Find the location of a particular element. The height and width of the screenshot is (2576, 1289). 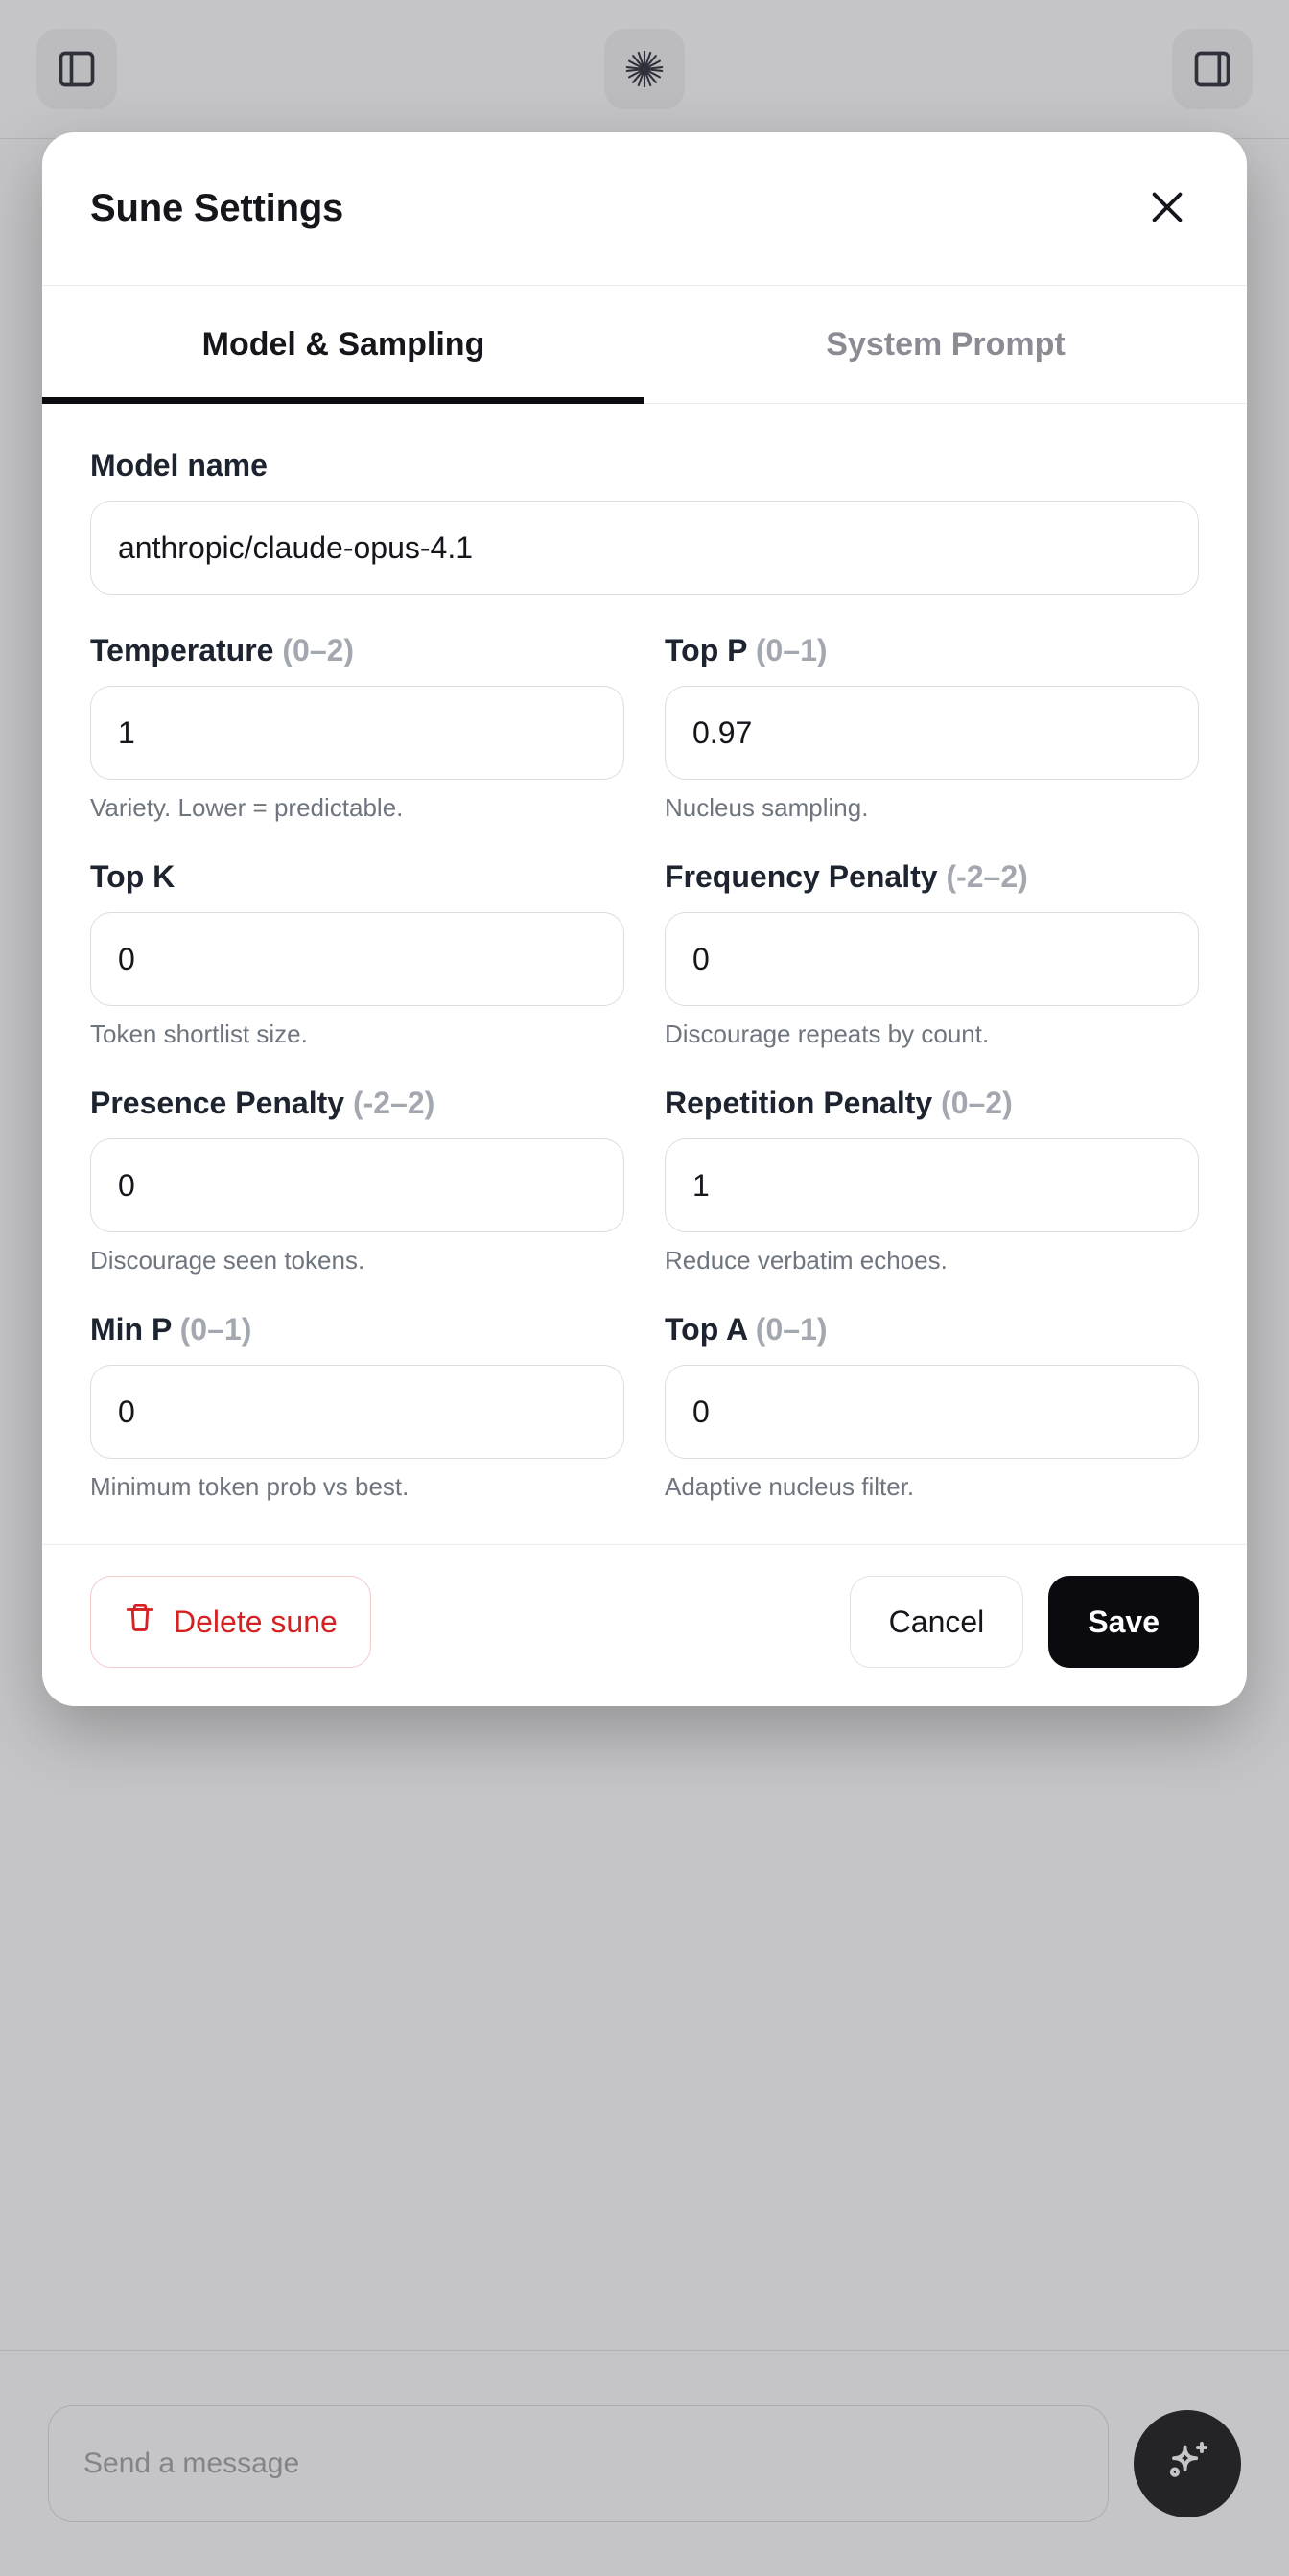

modal-title: Sune Settings is located at coordinates (217, 208).